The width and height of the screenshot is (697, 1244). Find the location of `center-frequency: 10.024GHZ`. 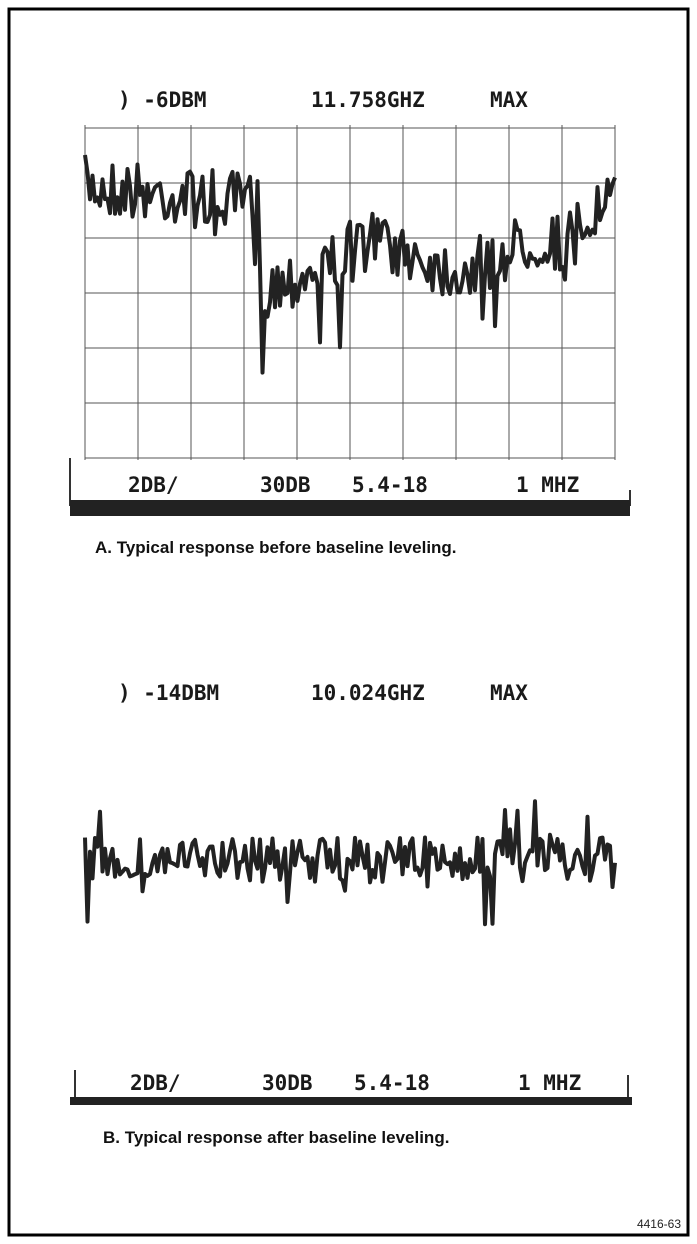

center-frequency: 10.024GHZ is located at coordinates (368, 693).